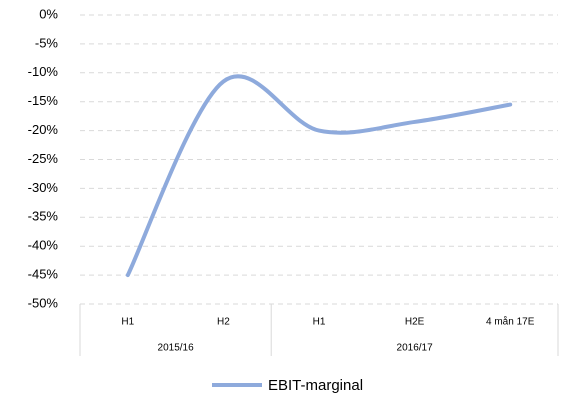 The height and width of the screenshot is (401, 561). What do you see at coordinates (510, 322) in the screenshot?
I see `x-tick-label: 4 mån 17E` at bounding box center [510, 322].